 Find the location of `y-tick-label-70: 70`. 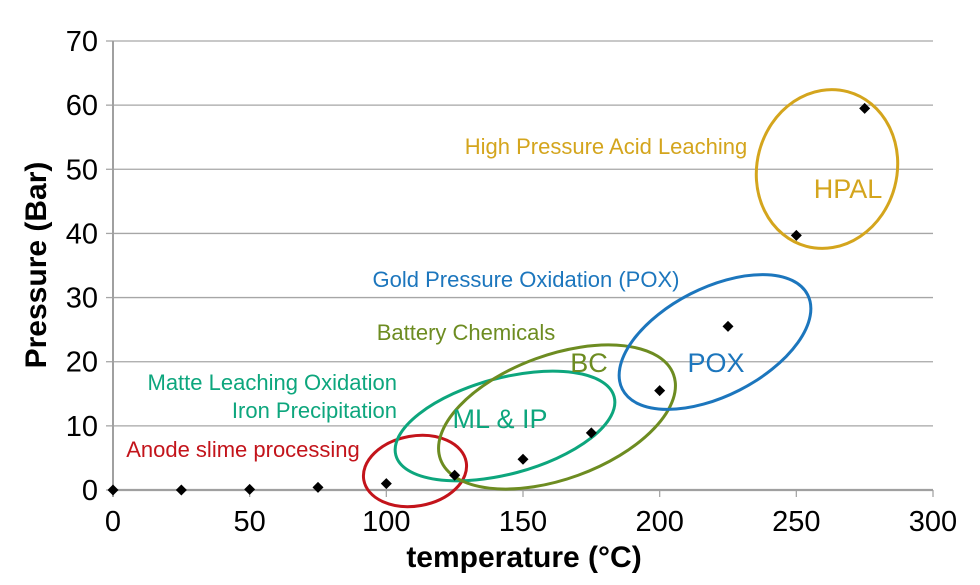

y-tick-label-70: 70 is located at coordinates (82, 42).